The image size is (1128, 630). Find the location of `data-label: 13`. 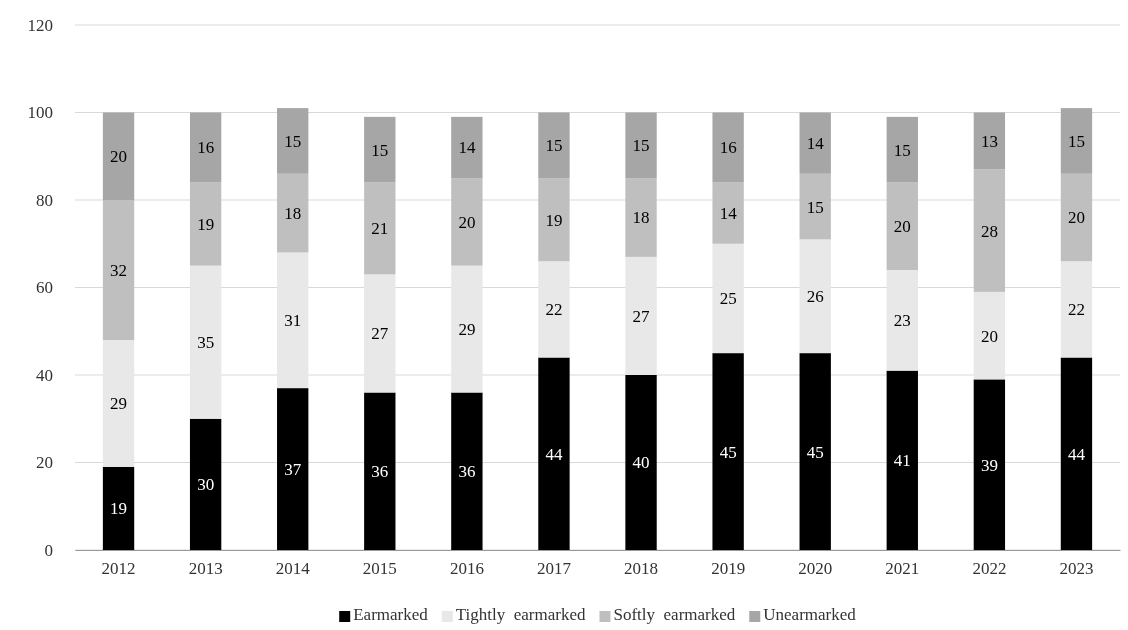

data-label: 13 is located at coordinates (989, 141).